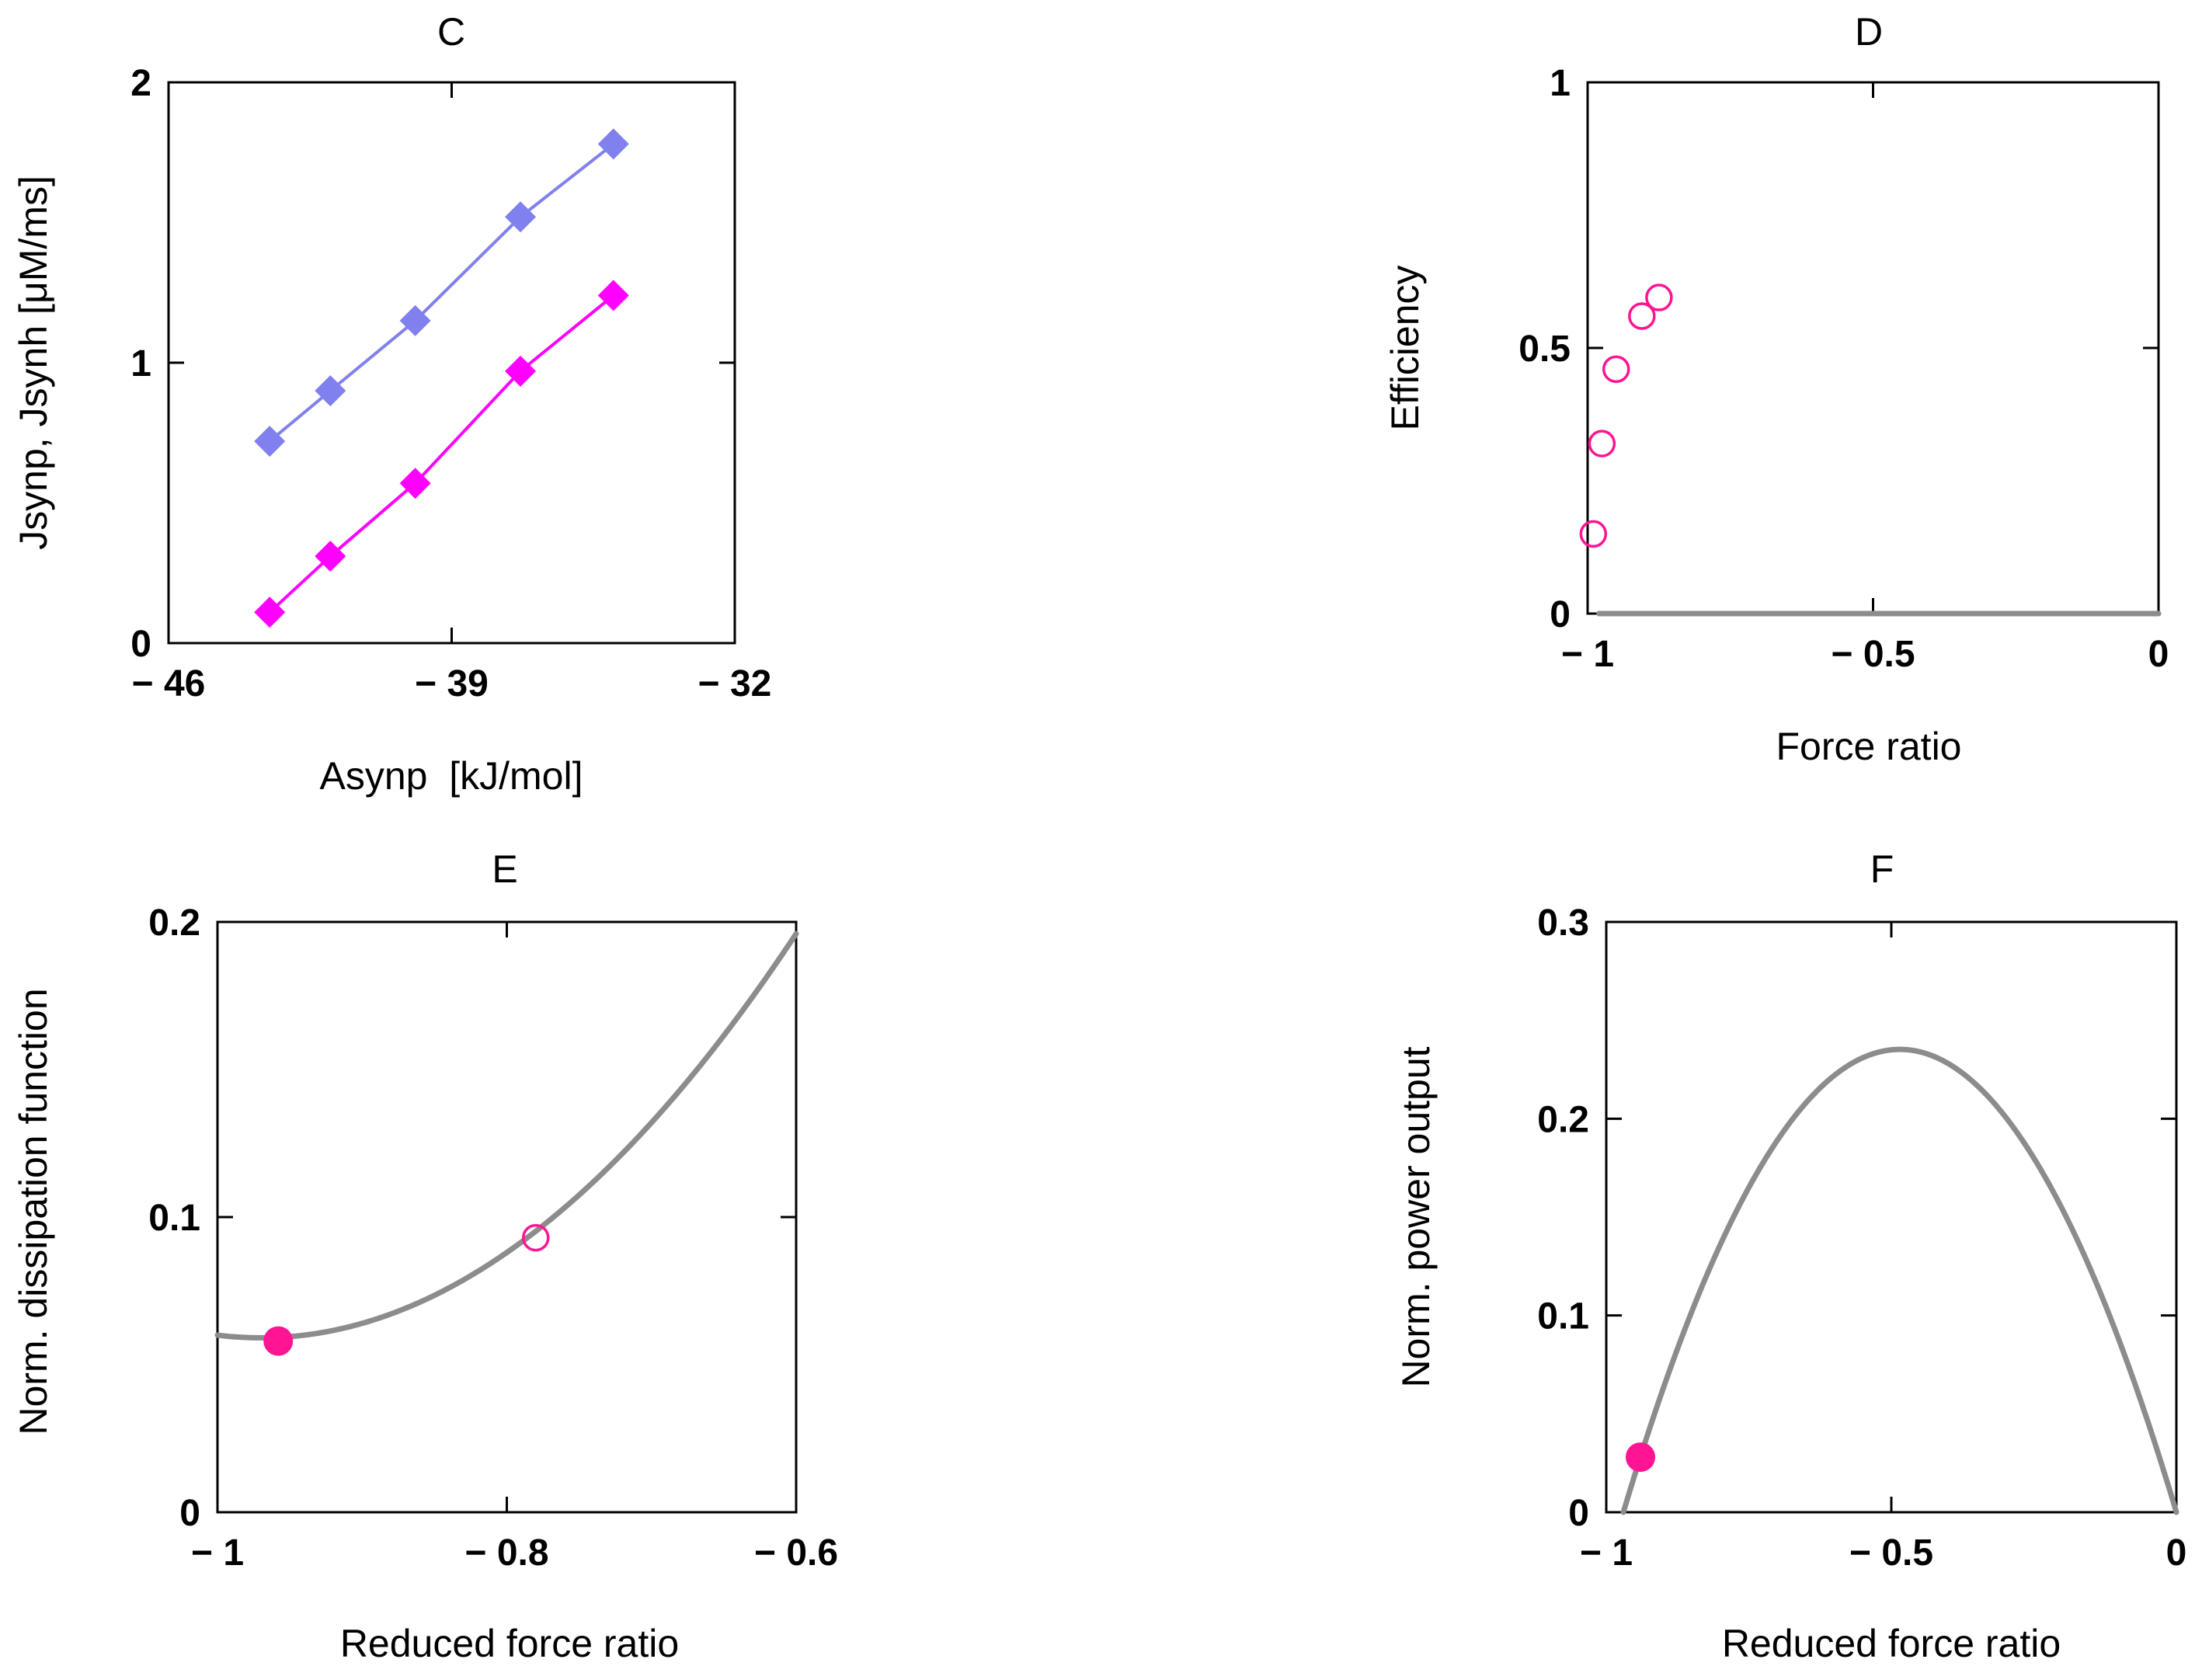 This screenshot has height=1680, width=2209. I want to click on power-output-curve, so click(1899, 1281).